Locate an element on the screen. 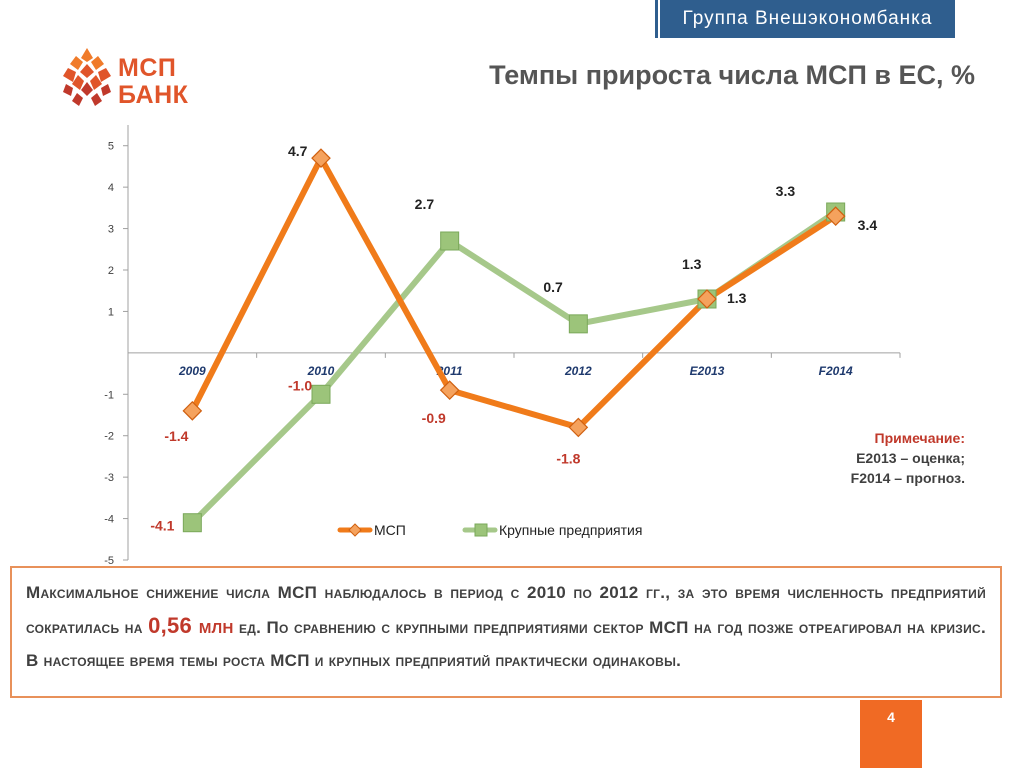  data-label-msp: 1.3 is located at coordinates (692, 264).